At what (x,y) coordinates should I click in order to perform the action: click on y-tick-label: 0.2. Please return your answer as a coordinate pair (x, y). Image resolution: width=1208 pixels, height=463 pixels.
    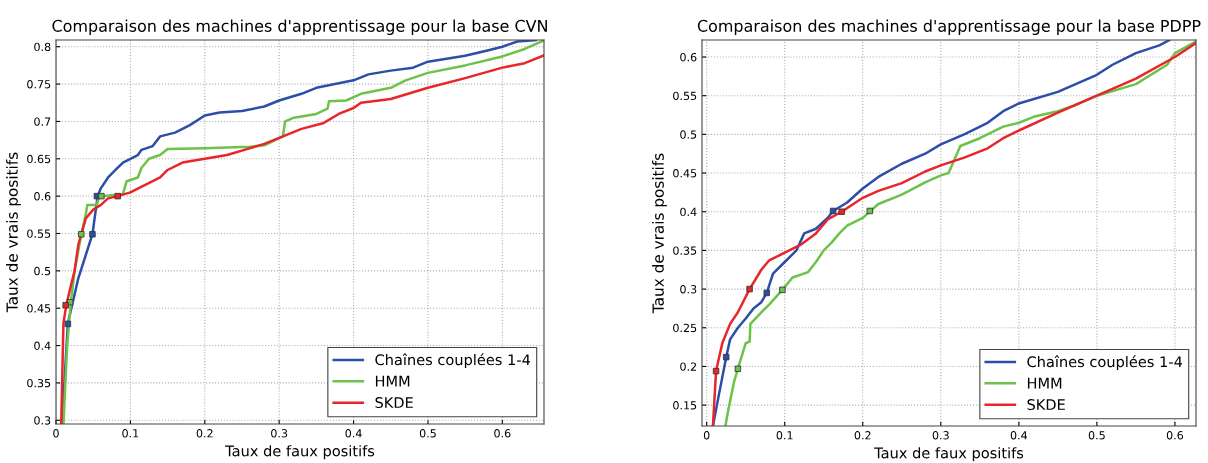
    Looking at the image, I should click on (688, 366).